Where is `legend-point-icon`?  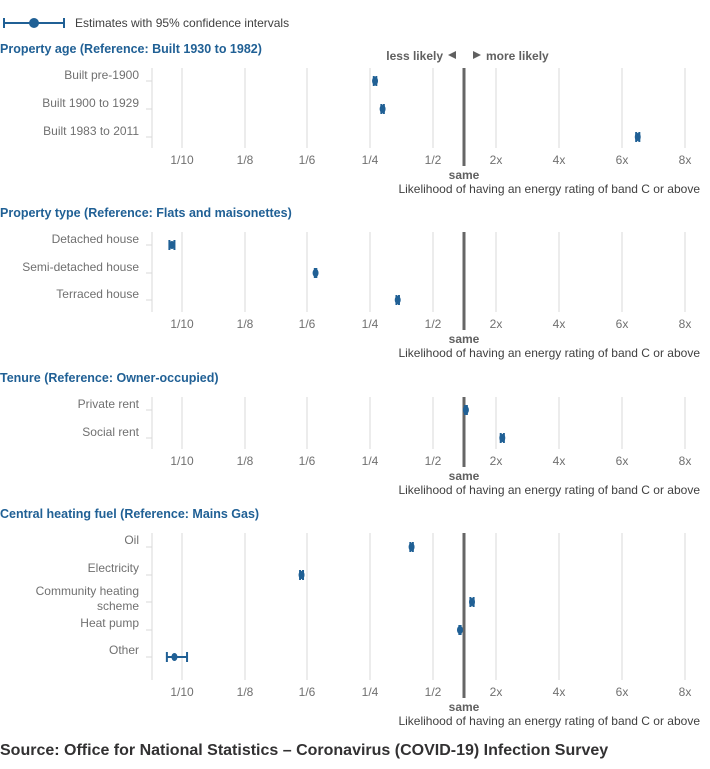 legend-point-icon is located at coordinates (34, 23).